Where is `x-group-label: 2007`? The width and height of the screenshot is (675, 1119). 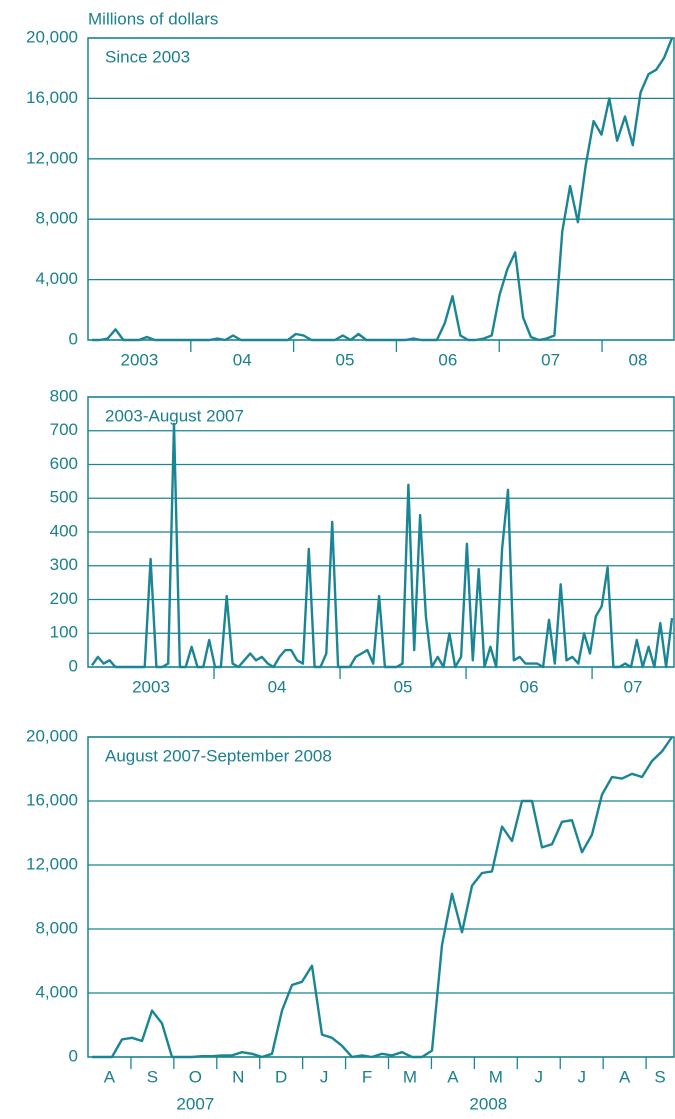 x-group-label: 2007 is located at coordinates (195, 1103).